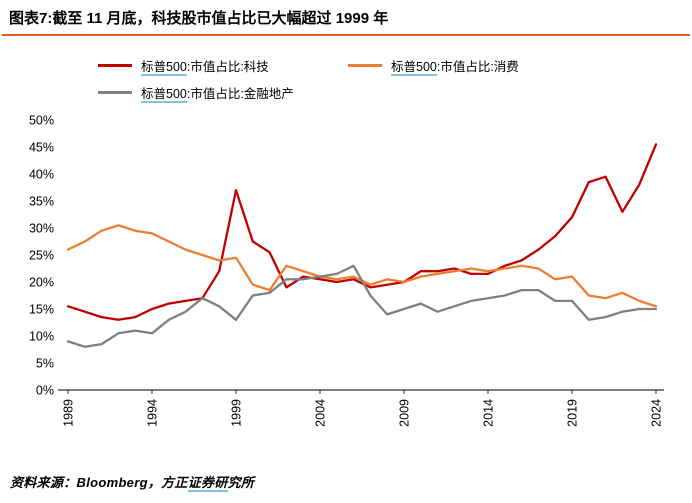 This screenshot has height=503, width=692. I want to click on svg-text: 2014, so click(489, 412).